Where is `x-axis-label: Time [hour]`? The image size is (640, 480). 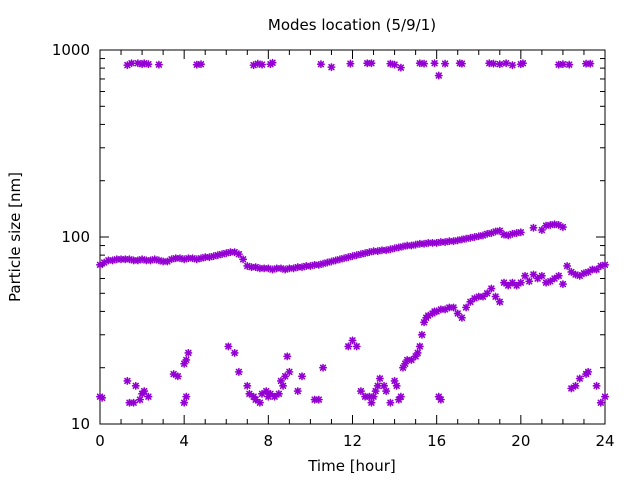
x-axis-label: Time [hour] is located at coordinates (351, 466).